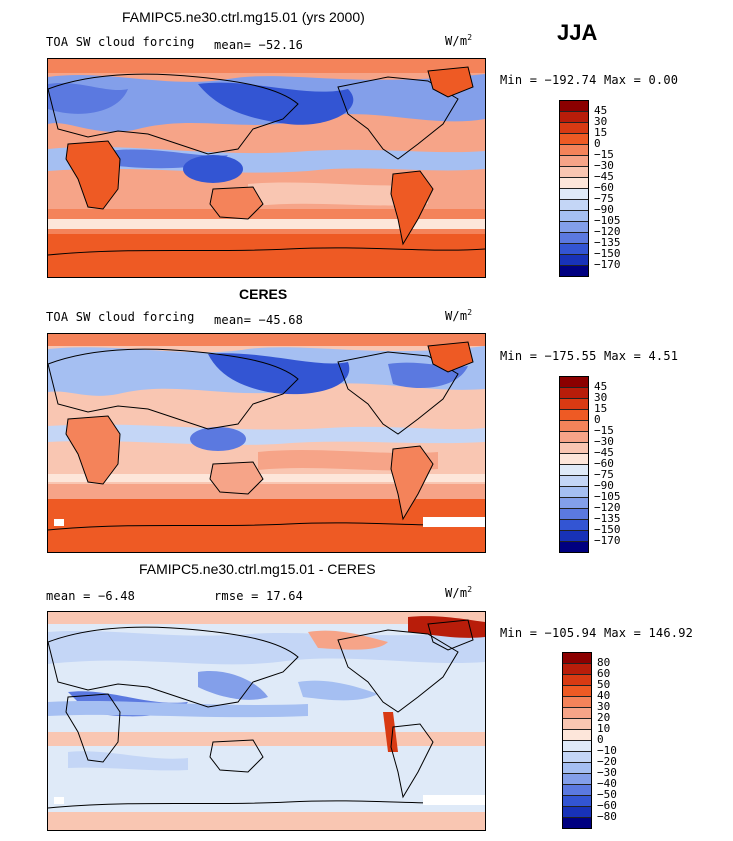  Describe the element at coordinates (607, 761) in the screenshot. I see `colorbar-tick-label: −20` at that location.